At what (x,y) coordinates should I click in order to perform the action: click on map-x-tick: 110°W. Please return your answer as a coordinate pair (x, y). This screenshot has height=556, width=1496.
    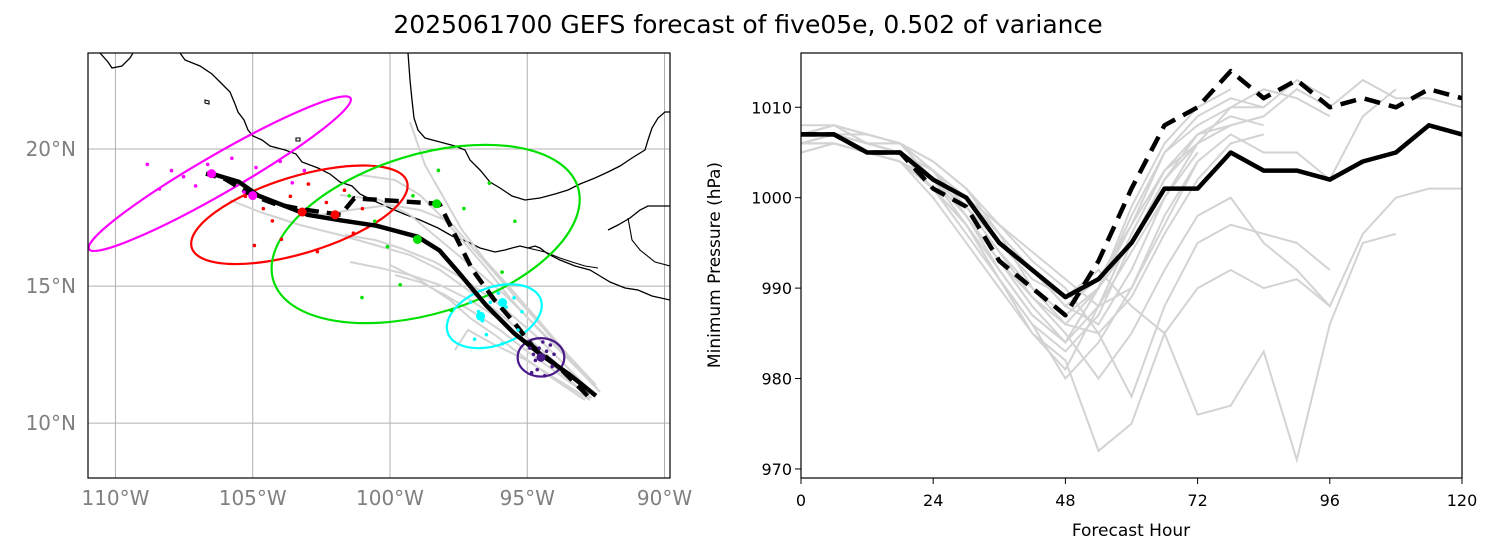
    Looking at the image, I should click on (115, 498).